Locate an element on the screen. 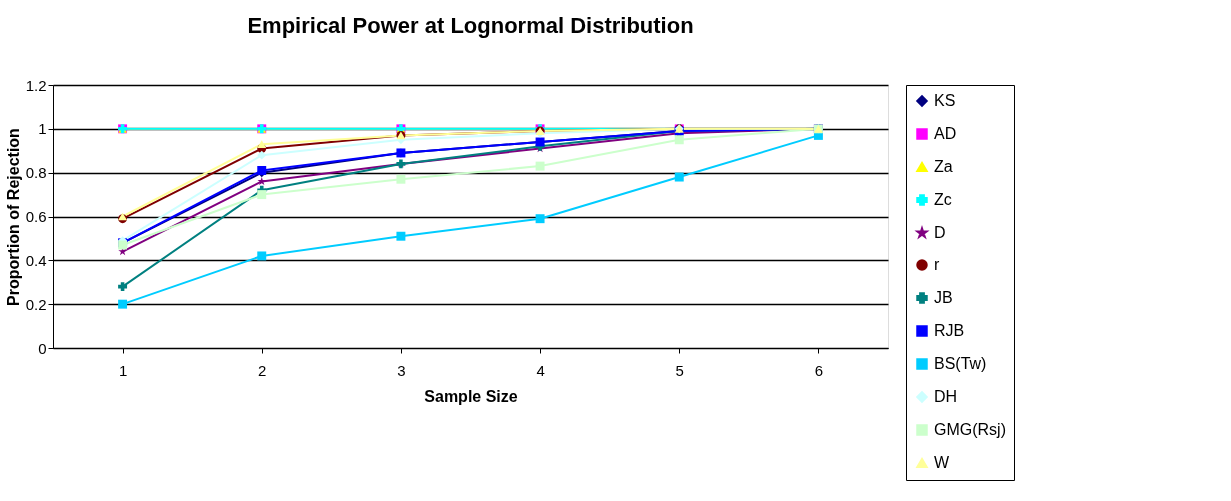  x-tick-label: 2 is located at coordinates (262, 370).